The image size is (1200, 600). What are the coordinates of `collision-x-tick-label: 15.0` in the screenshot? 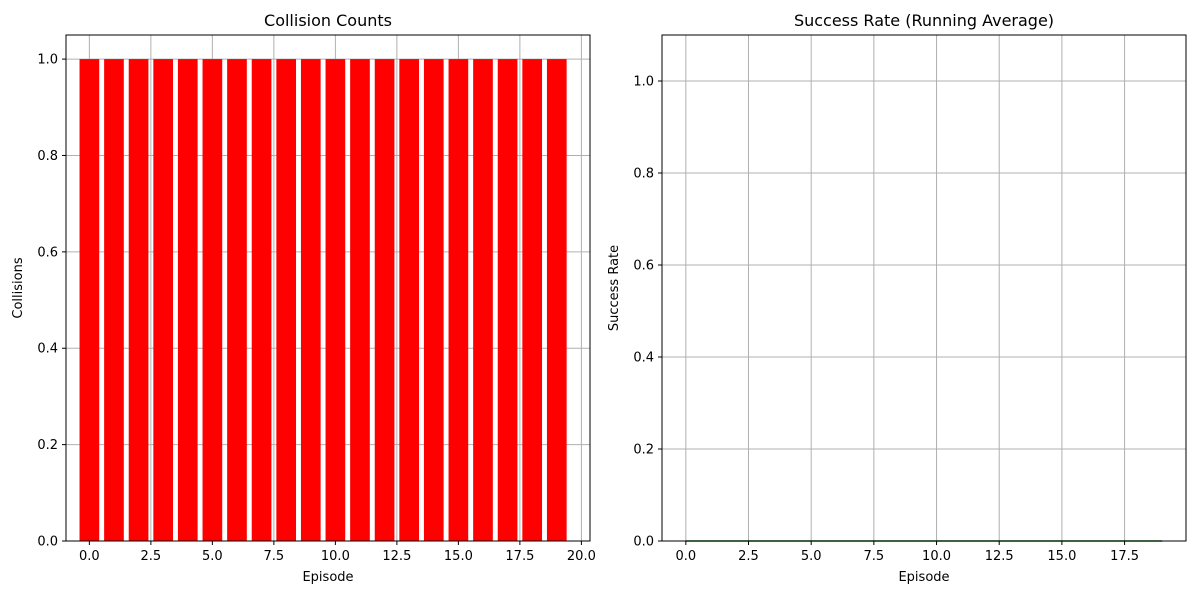 It's located at (458, 556).